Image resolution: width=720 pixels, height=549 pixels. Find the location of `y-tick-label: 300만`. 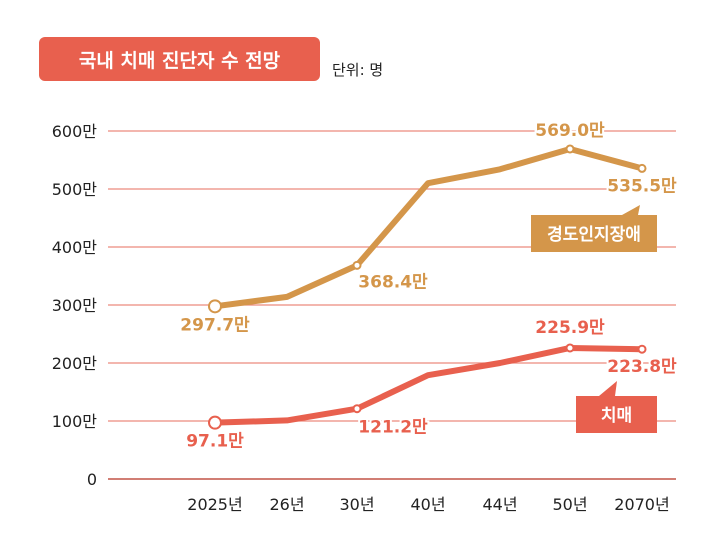

y-tick-label: 300만 is located at coordinates (75, 305).